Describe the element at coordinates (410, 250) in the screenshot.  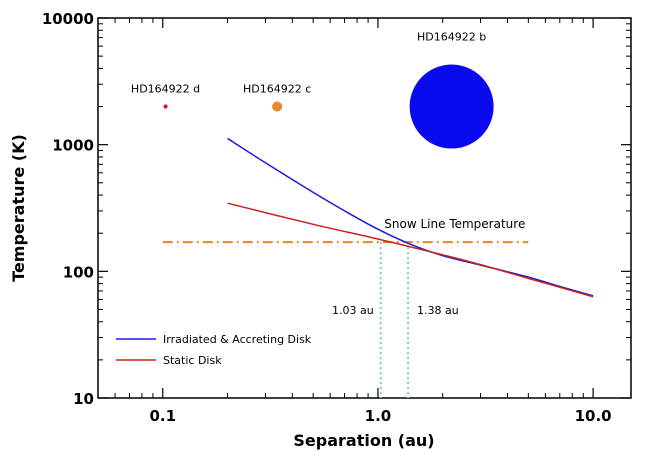
I see `series-line-static-disk` at that location.